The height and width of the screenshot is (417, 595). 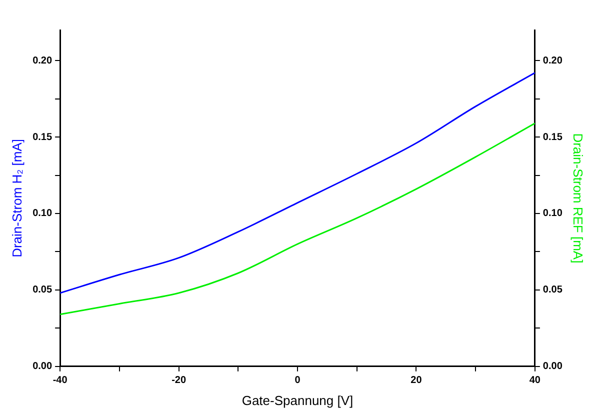 I want to click on y2-tick-label: 0.00, so click(x=552, y=366).